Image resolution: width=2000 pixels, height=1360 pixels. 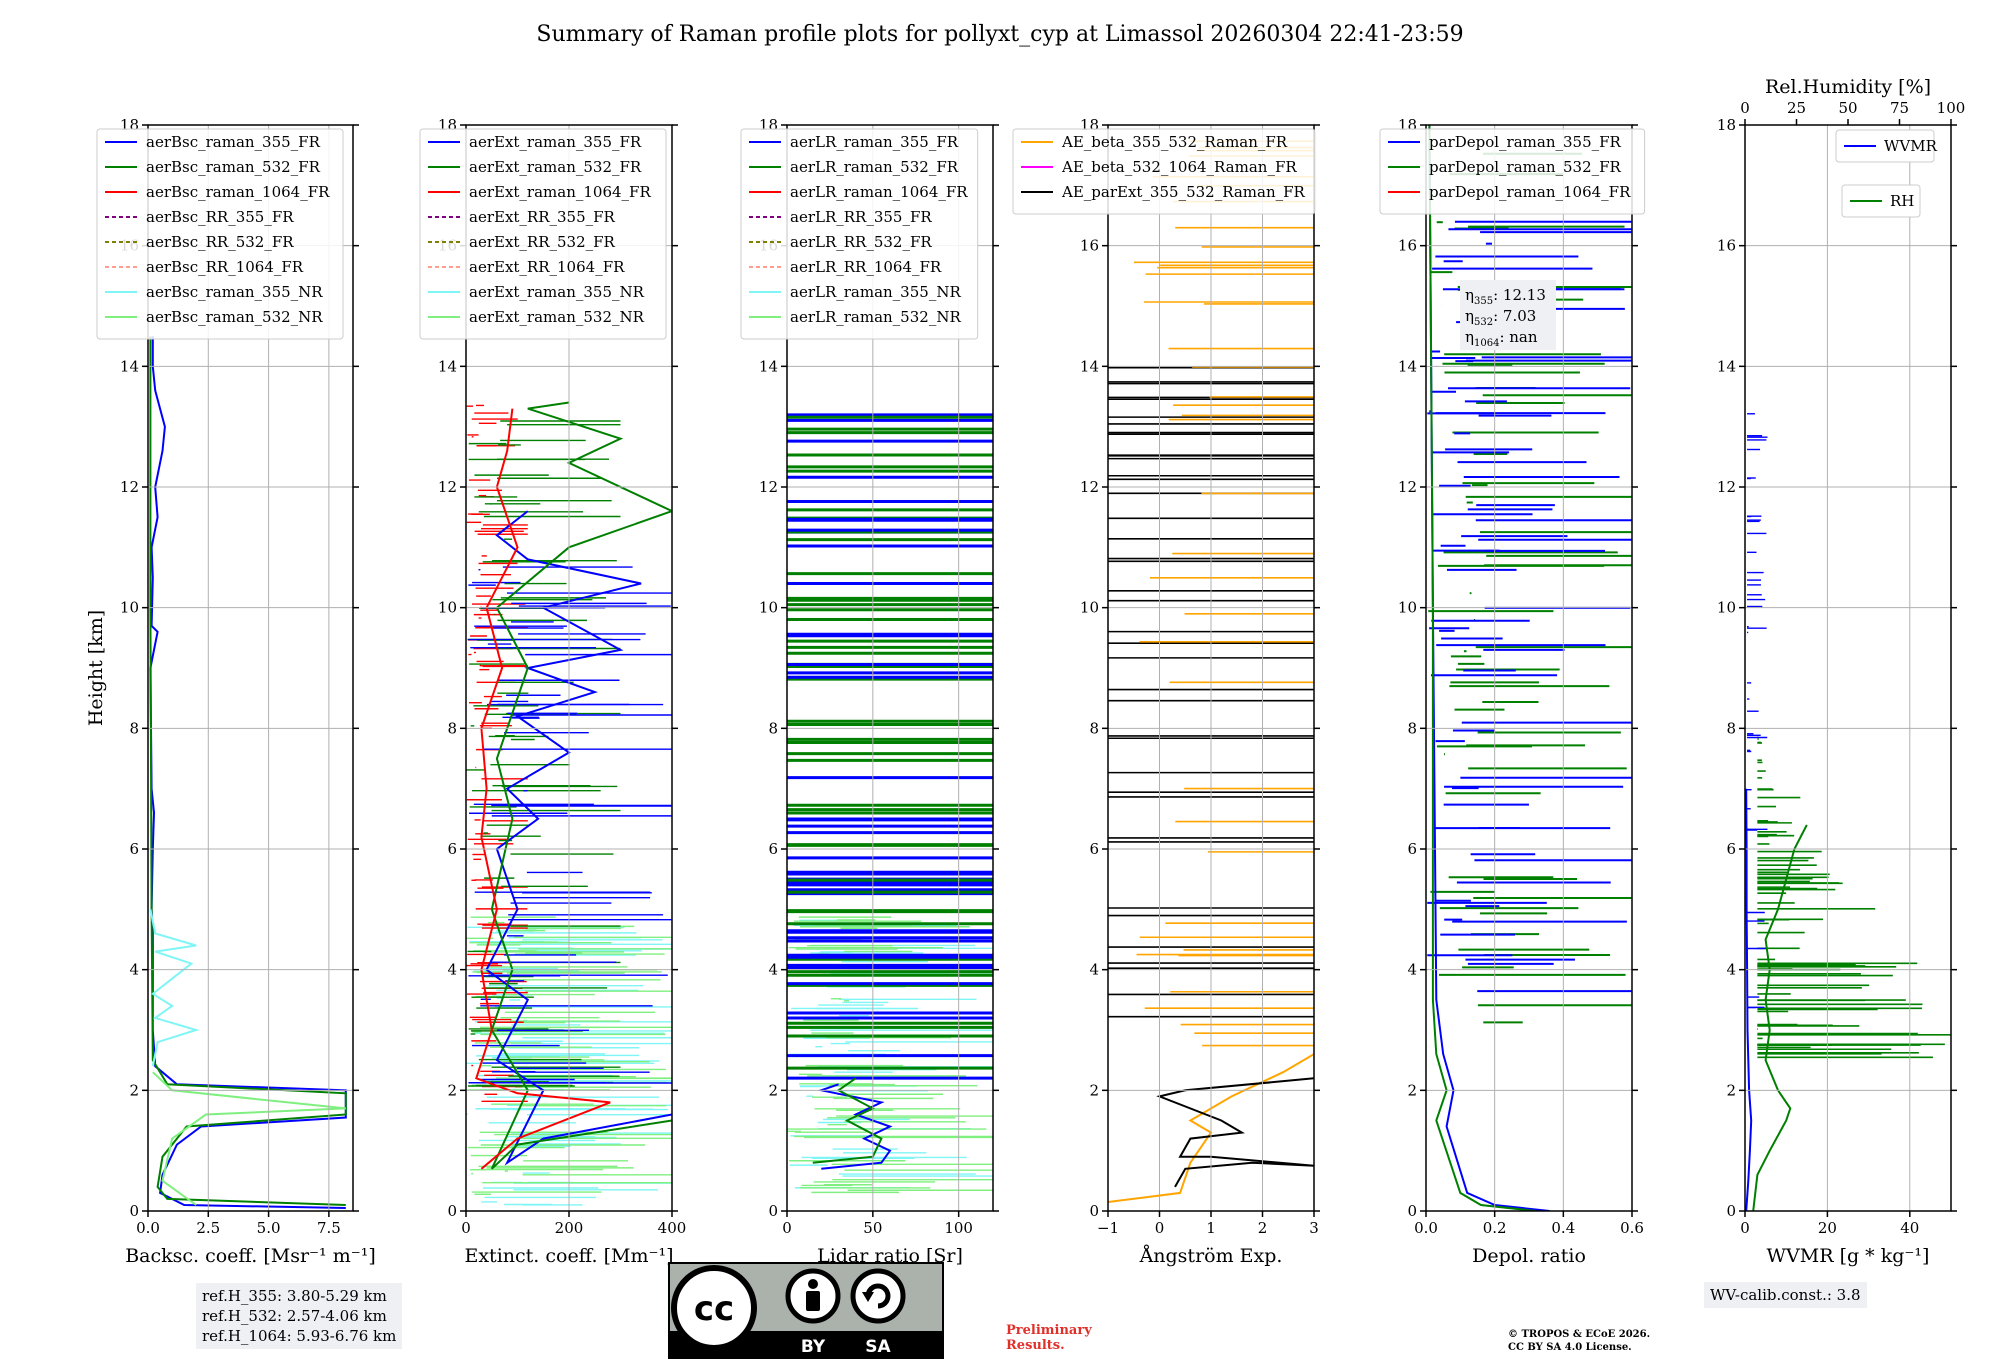 I want to click on legend-entry: aerBsc_raman_532_FR, so click(x=233, y=167).